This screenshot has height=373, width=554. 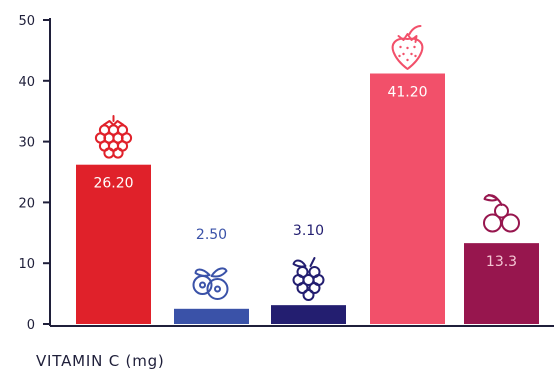 What do you see at coordinates (407, 47) in the screenshot?
I see `strawberry-icon` at bounding box center [407, 47].